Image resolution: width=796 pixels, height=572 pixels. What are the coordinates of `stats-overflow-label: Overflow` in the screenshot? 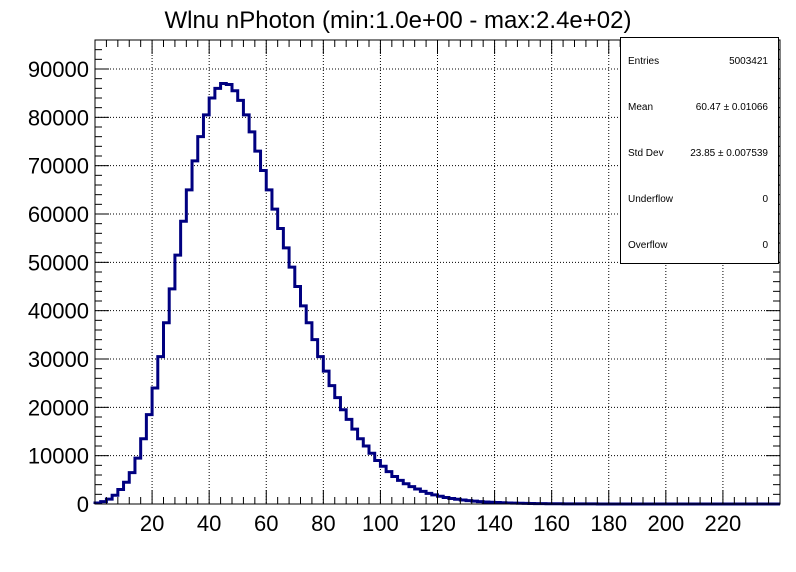 It's located at (648, 245).